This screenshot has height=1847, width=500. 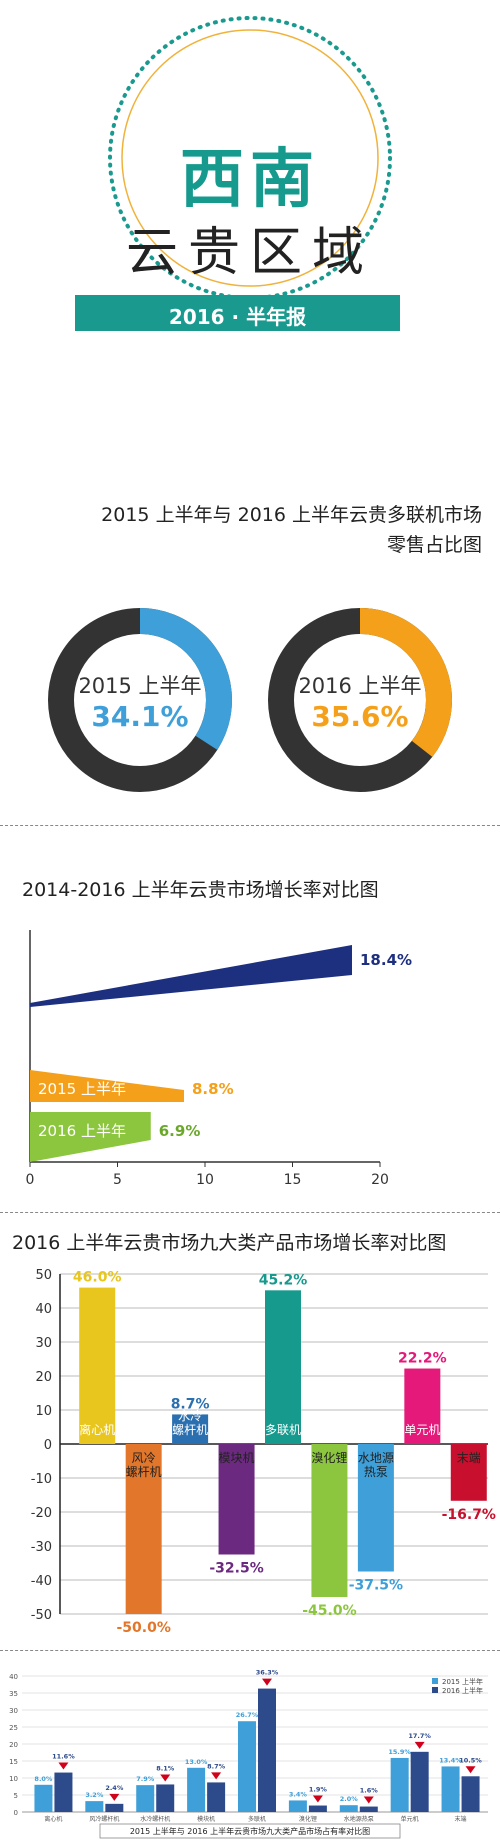 What do you see at coordinates (461, 1819) in the screenshot?
I see `group-category-label: 末端` at bounding box center [461, 1819].